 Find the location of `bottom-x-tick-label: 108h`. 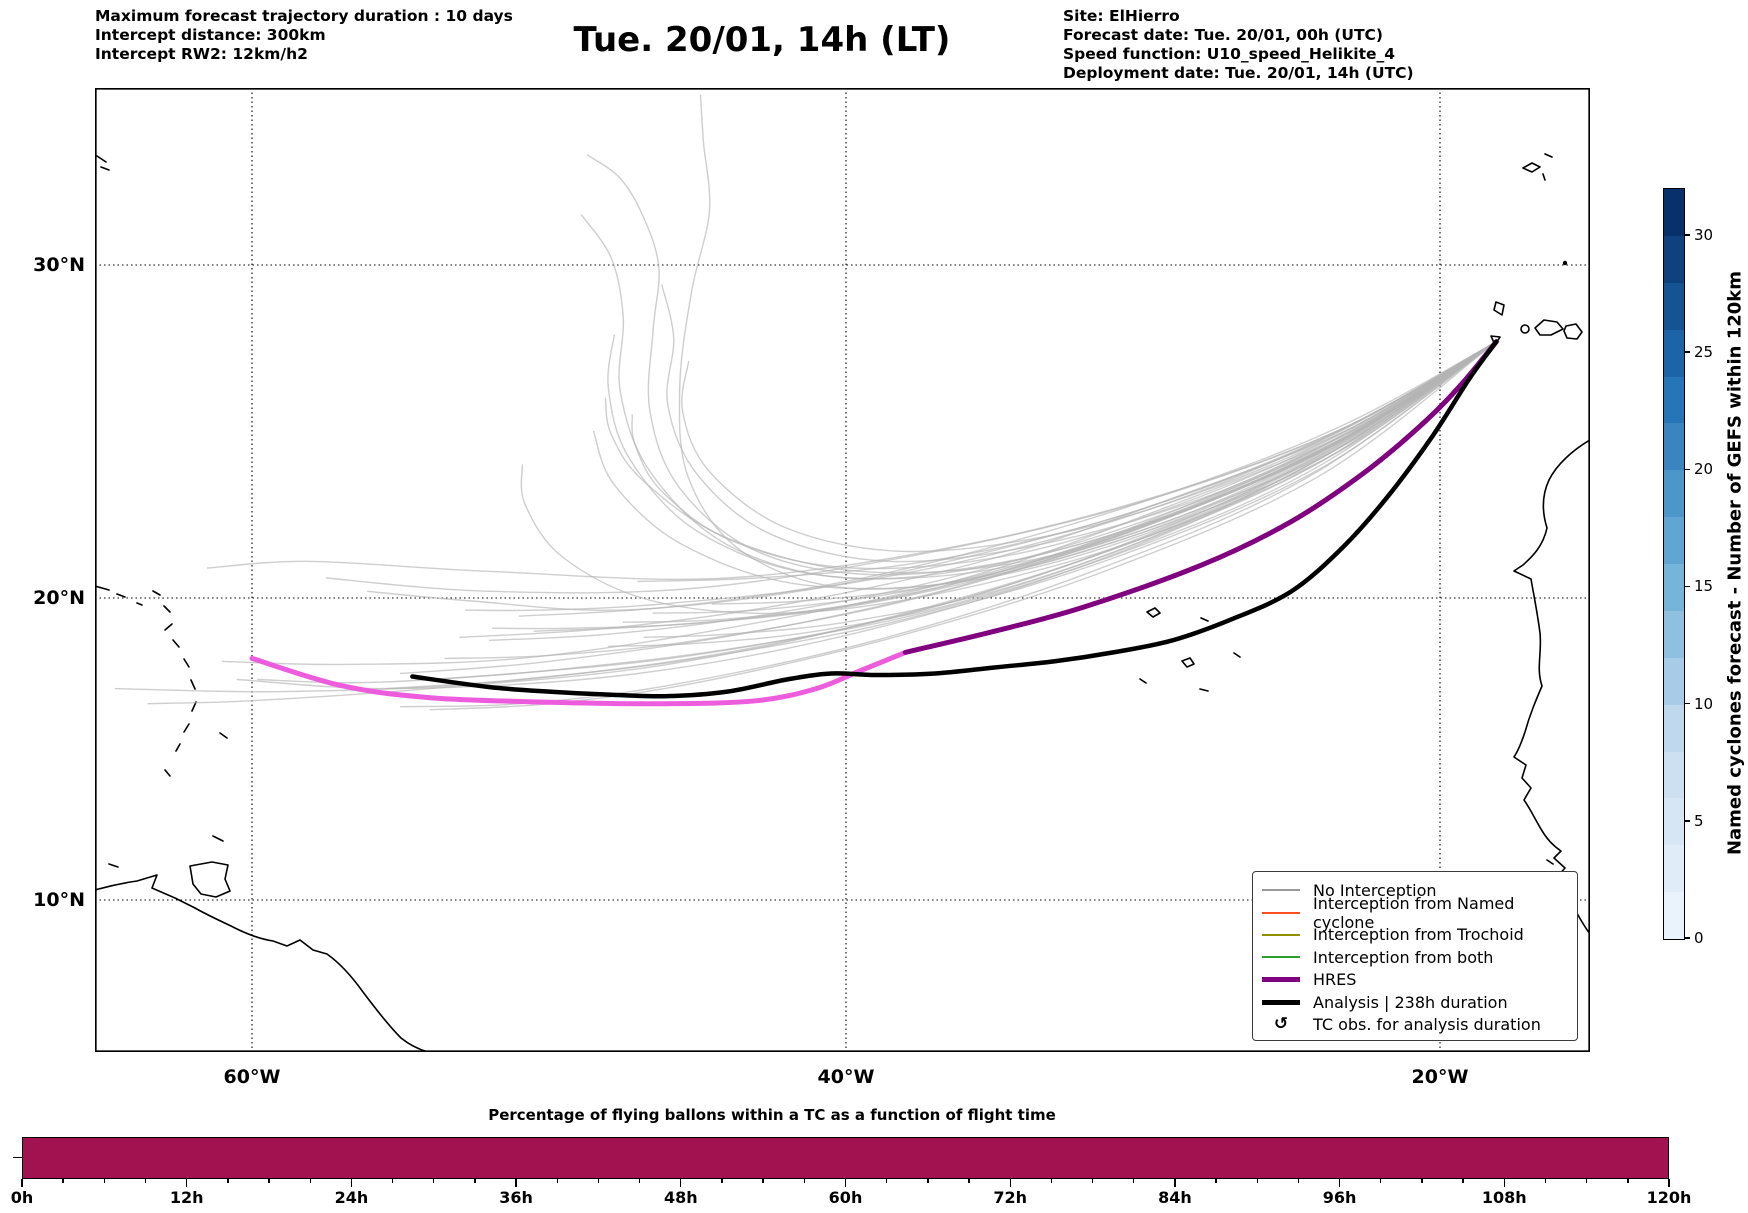

bottom-x-tick-label: 108h is located at coordinates (1504, 1197).